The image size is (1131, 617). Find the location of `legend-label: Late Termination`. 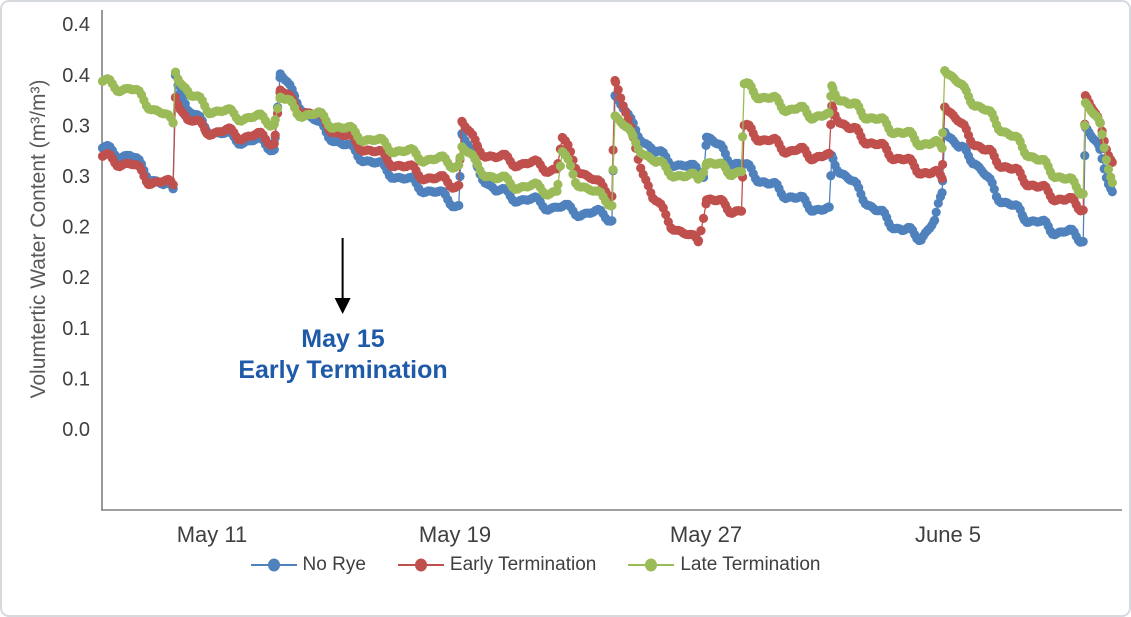

legend-label: Late Termination is located at coordinates (750, 564).